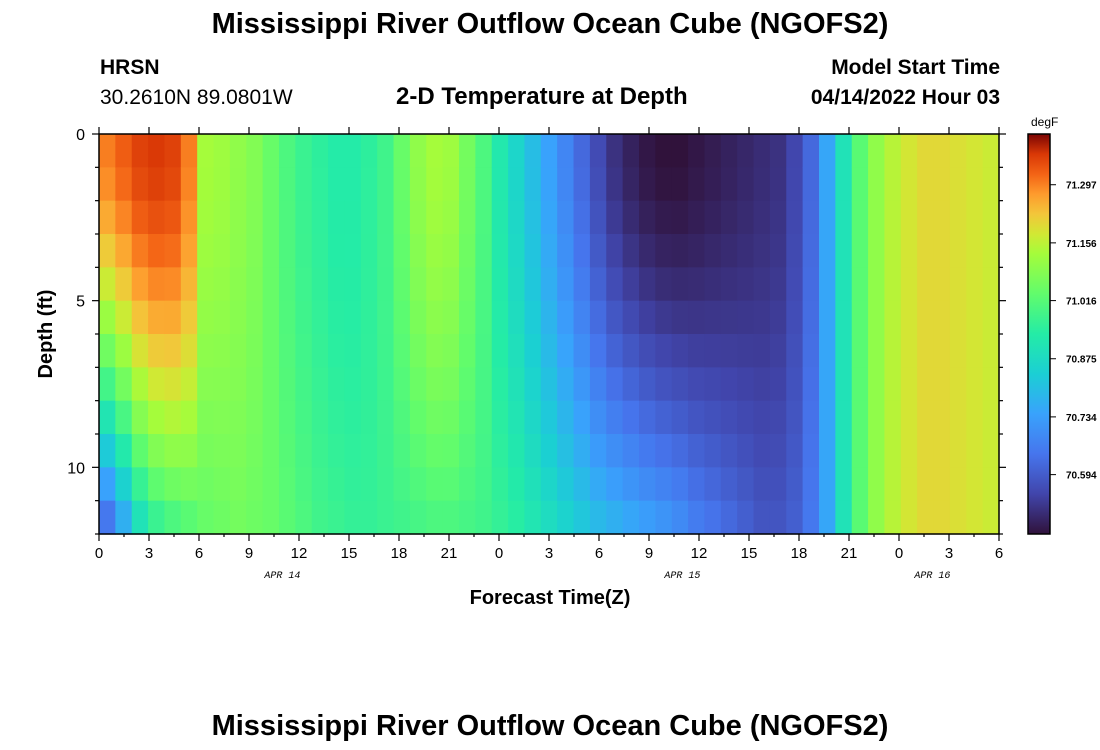  I want to click on station-name: HRSN, so click(130, 67).